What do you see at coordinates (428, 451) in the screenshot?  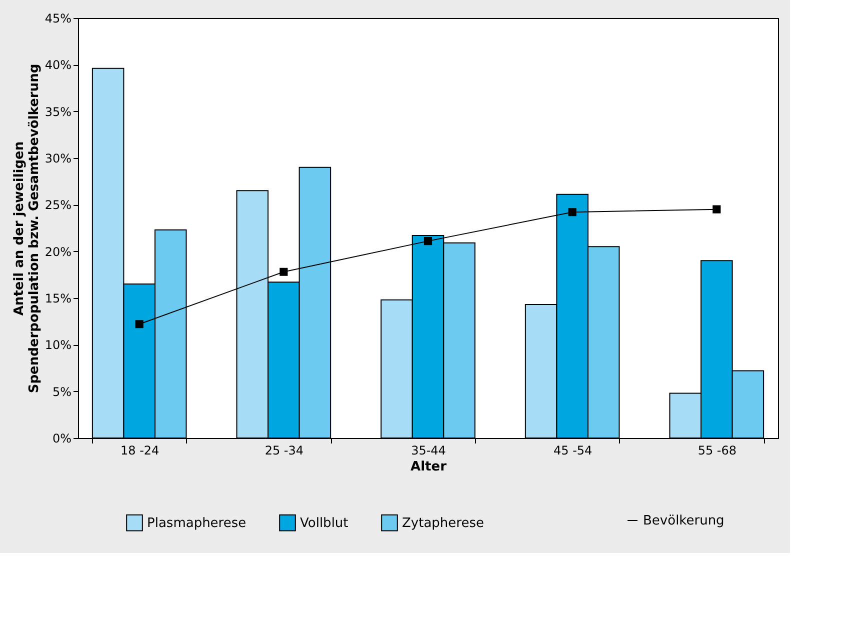 I see `x-tick-label: 35-44` at bounding box center [428, 451].